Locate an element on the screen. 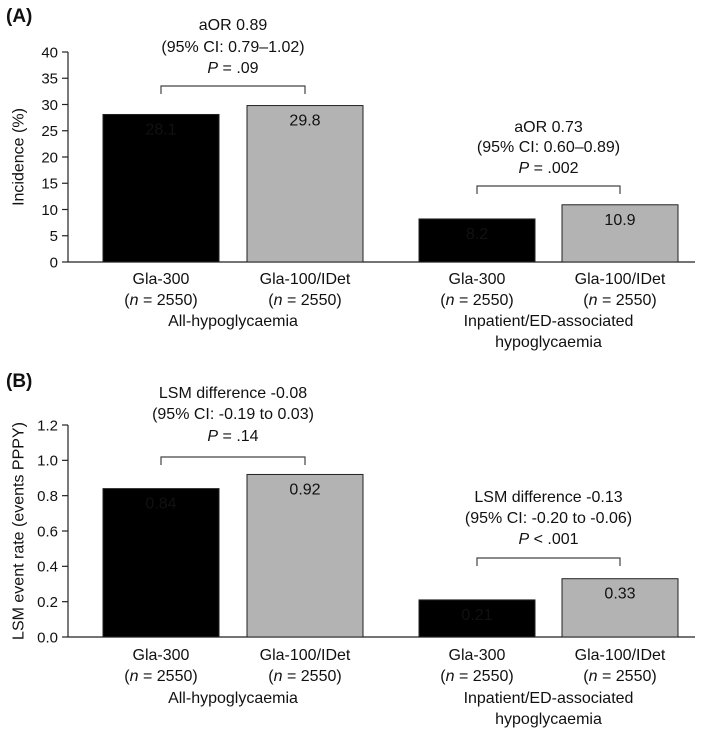 The width and height of the screenshot is (709, 730). y-axis-label: LSM event rate (events PPPY) is located at coordinates (19, 531).